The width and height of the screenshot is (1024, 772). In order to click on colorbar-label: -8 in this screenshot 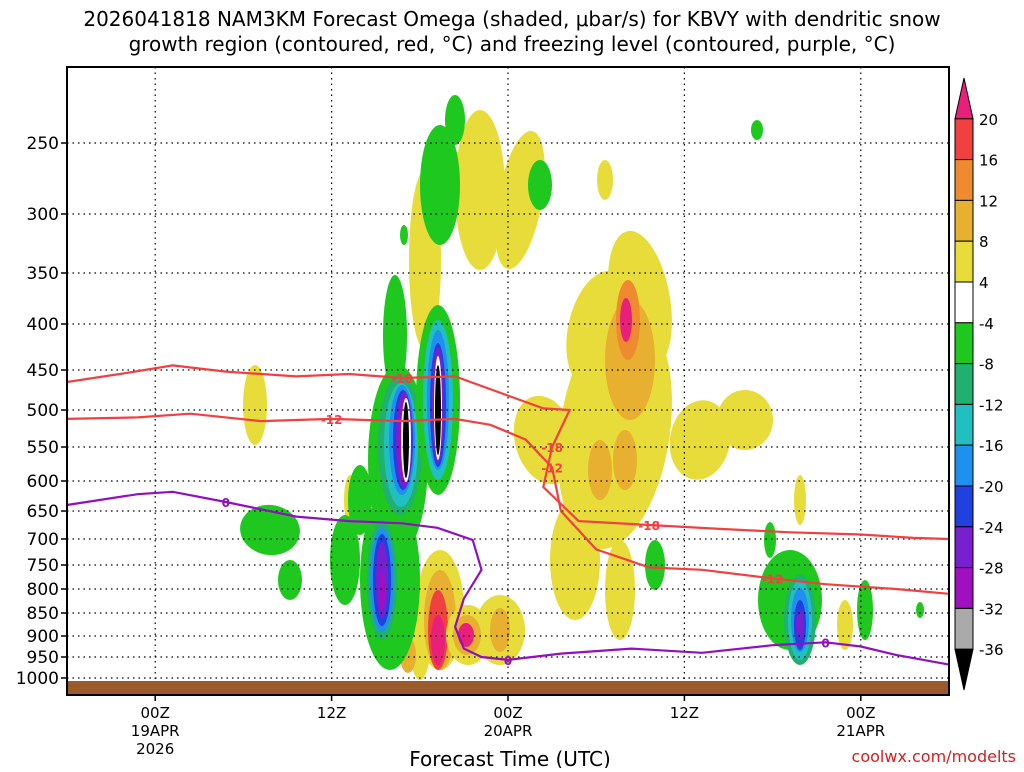, I will do `click(986, 365)`.